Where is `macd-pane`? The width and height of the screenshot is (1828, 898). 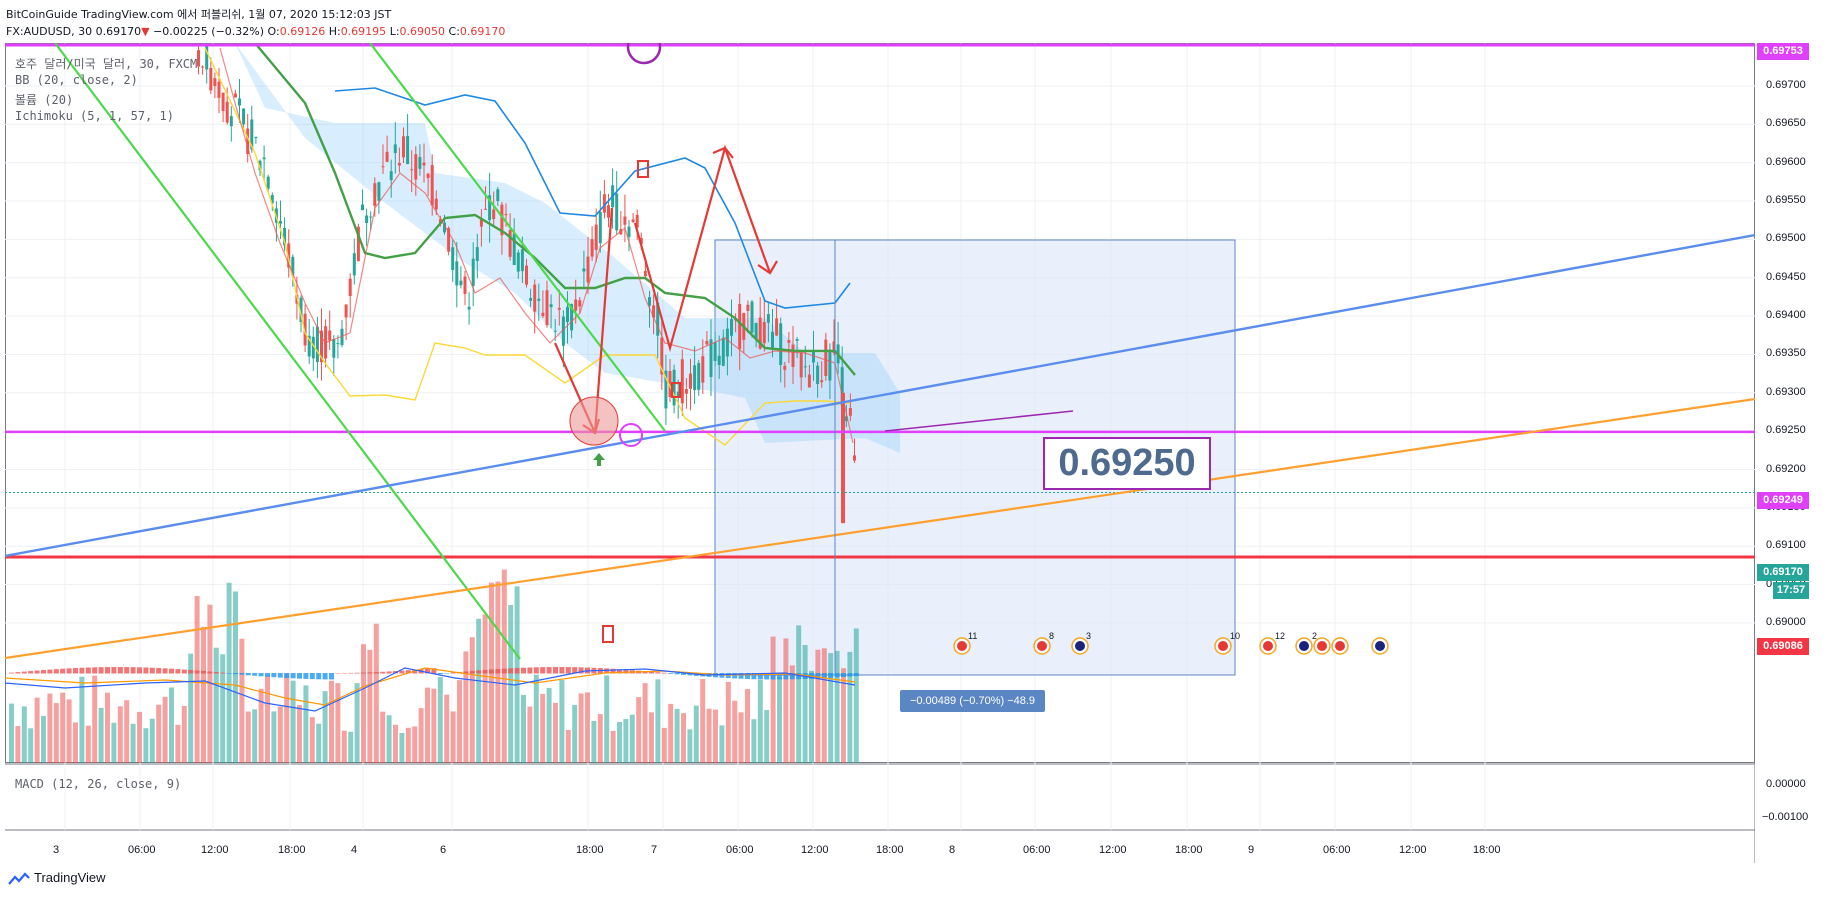 macd-pane is located at coordinates (432, 689).